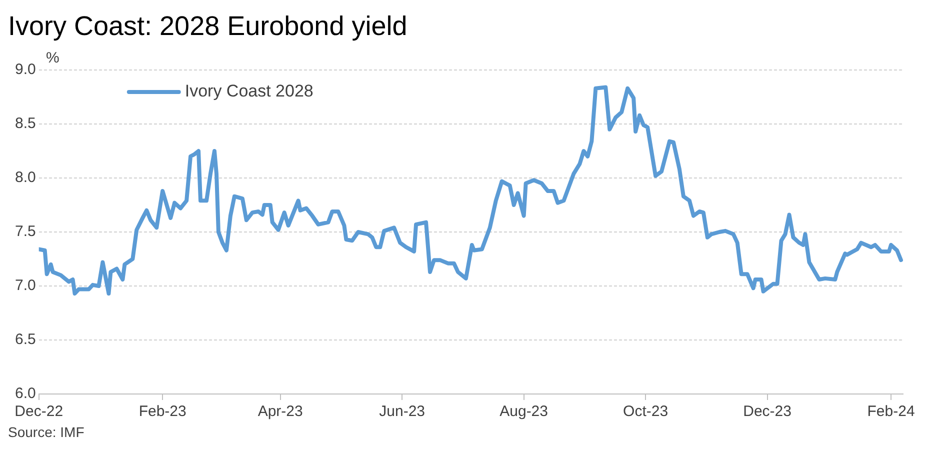 This screenshot has height=453, width=927. I want to click on x-tick-label: Aug-23, so click(524, 411).